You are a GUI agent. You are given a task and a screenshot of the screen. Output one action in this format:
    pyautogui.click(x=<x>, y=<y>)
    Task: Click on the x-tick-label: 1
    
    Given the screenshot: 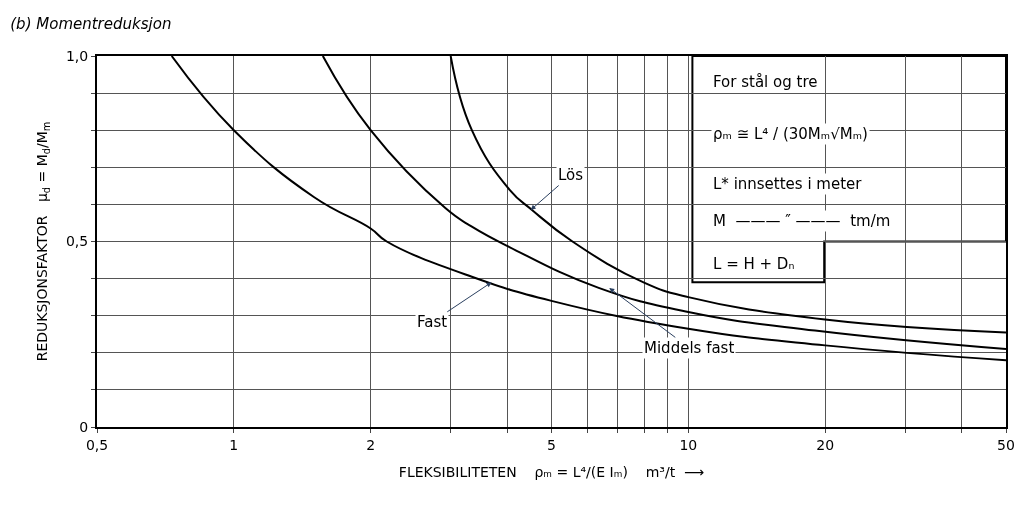 What is the action you would take?
    pyautogui.click(x=234, y=444)
    